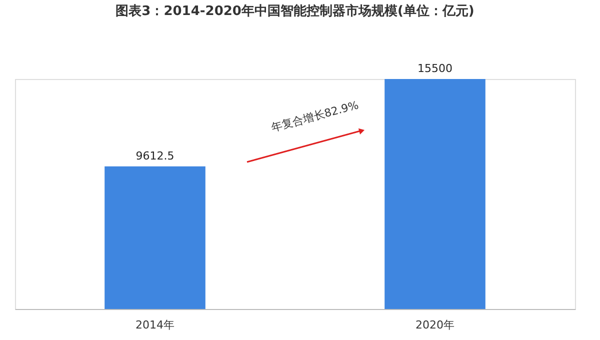 The width and height of the screenshot is (600, 340). What do you see at coordinates (155, 325) in the screenshot?
I see `x-tick-label: 2014年` at bounding box center [155, 325].